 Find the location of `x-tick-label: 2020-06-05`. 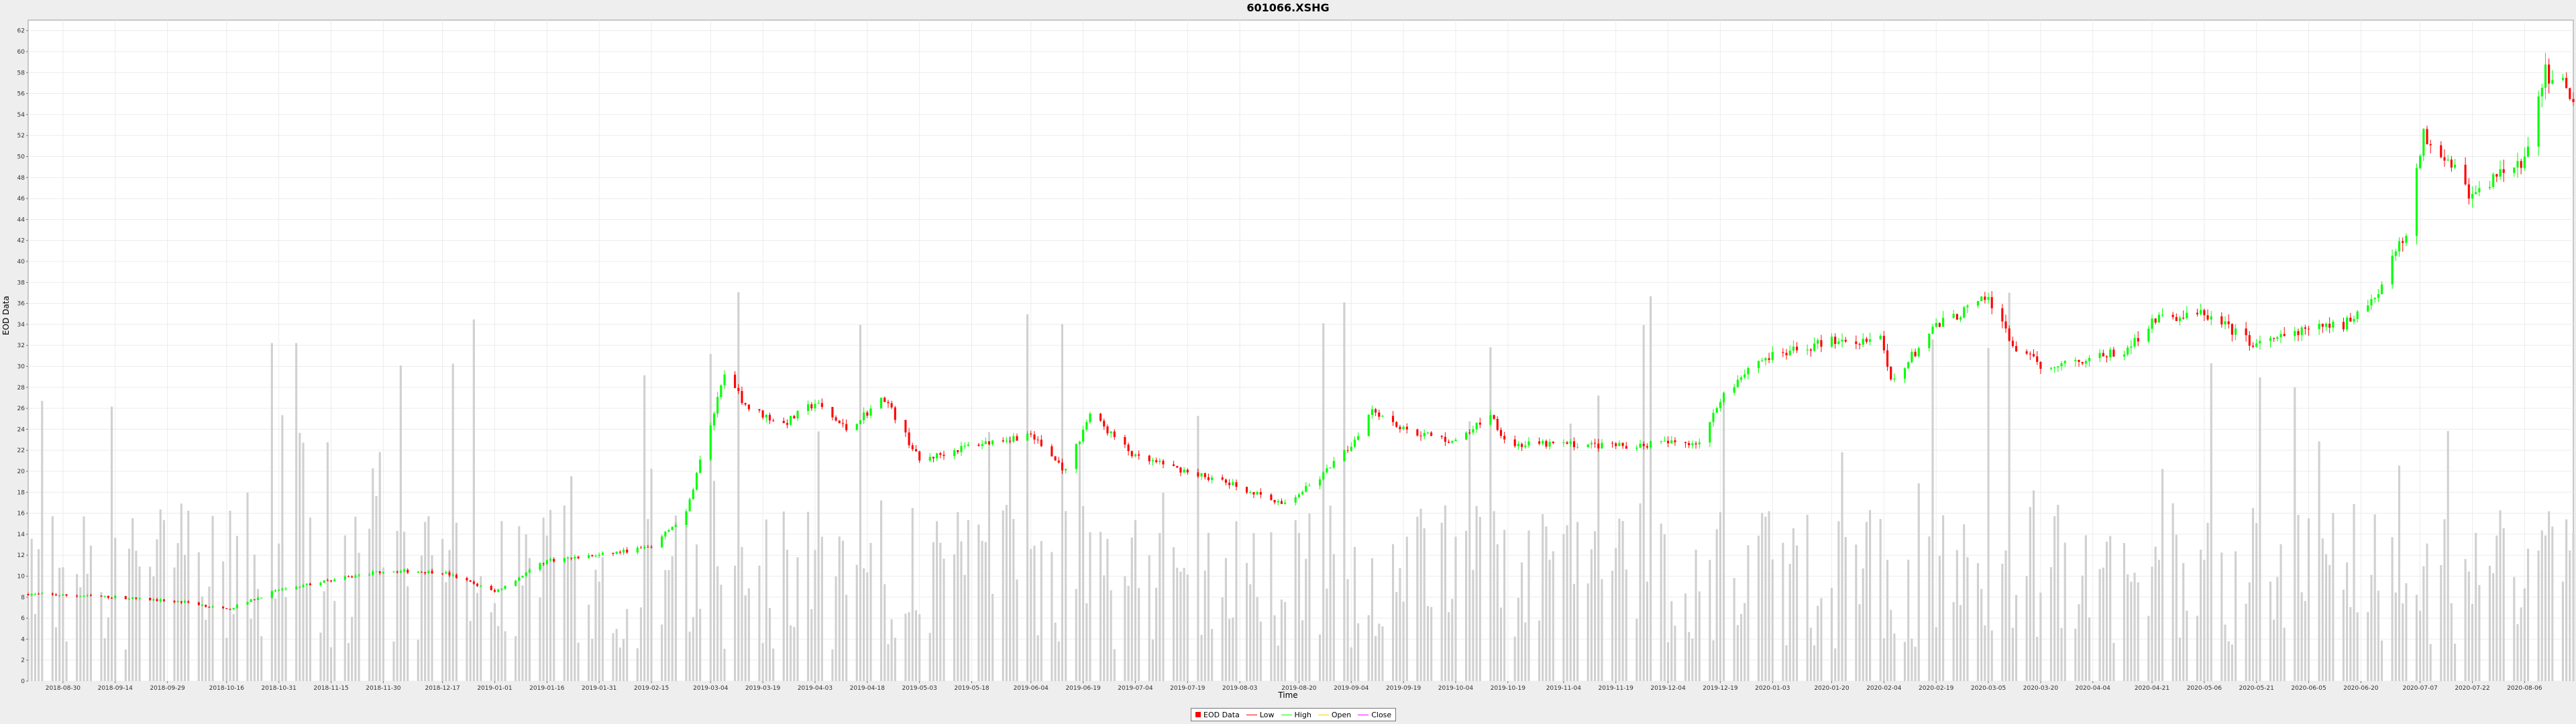

x-tick-label: 2020-06-05 is located at coordinates (2308, 688).